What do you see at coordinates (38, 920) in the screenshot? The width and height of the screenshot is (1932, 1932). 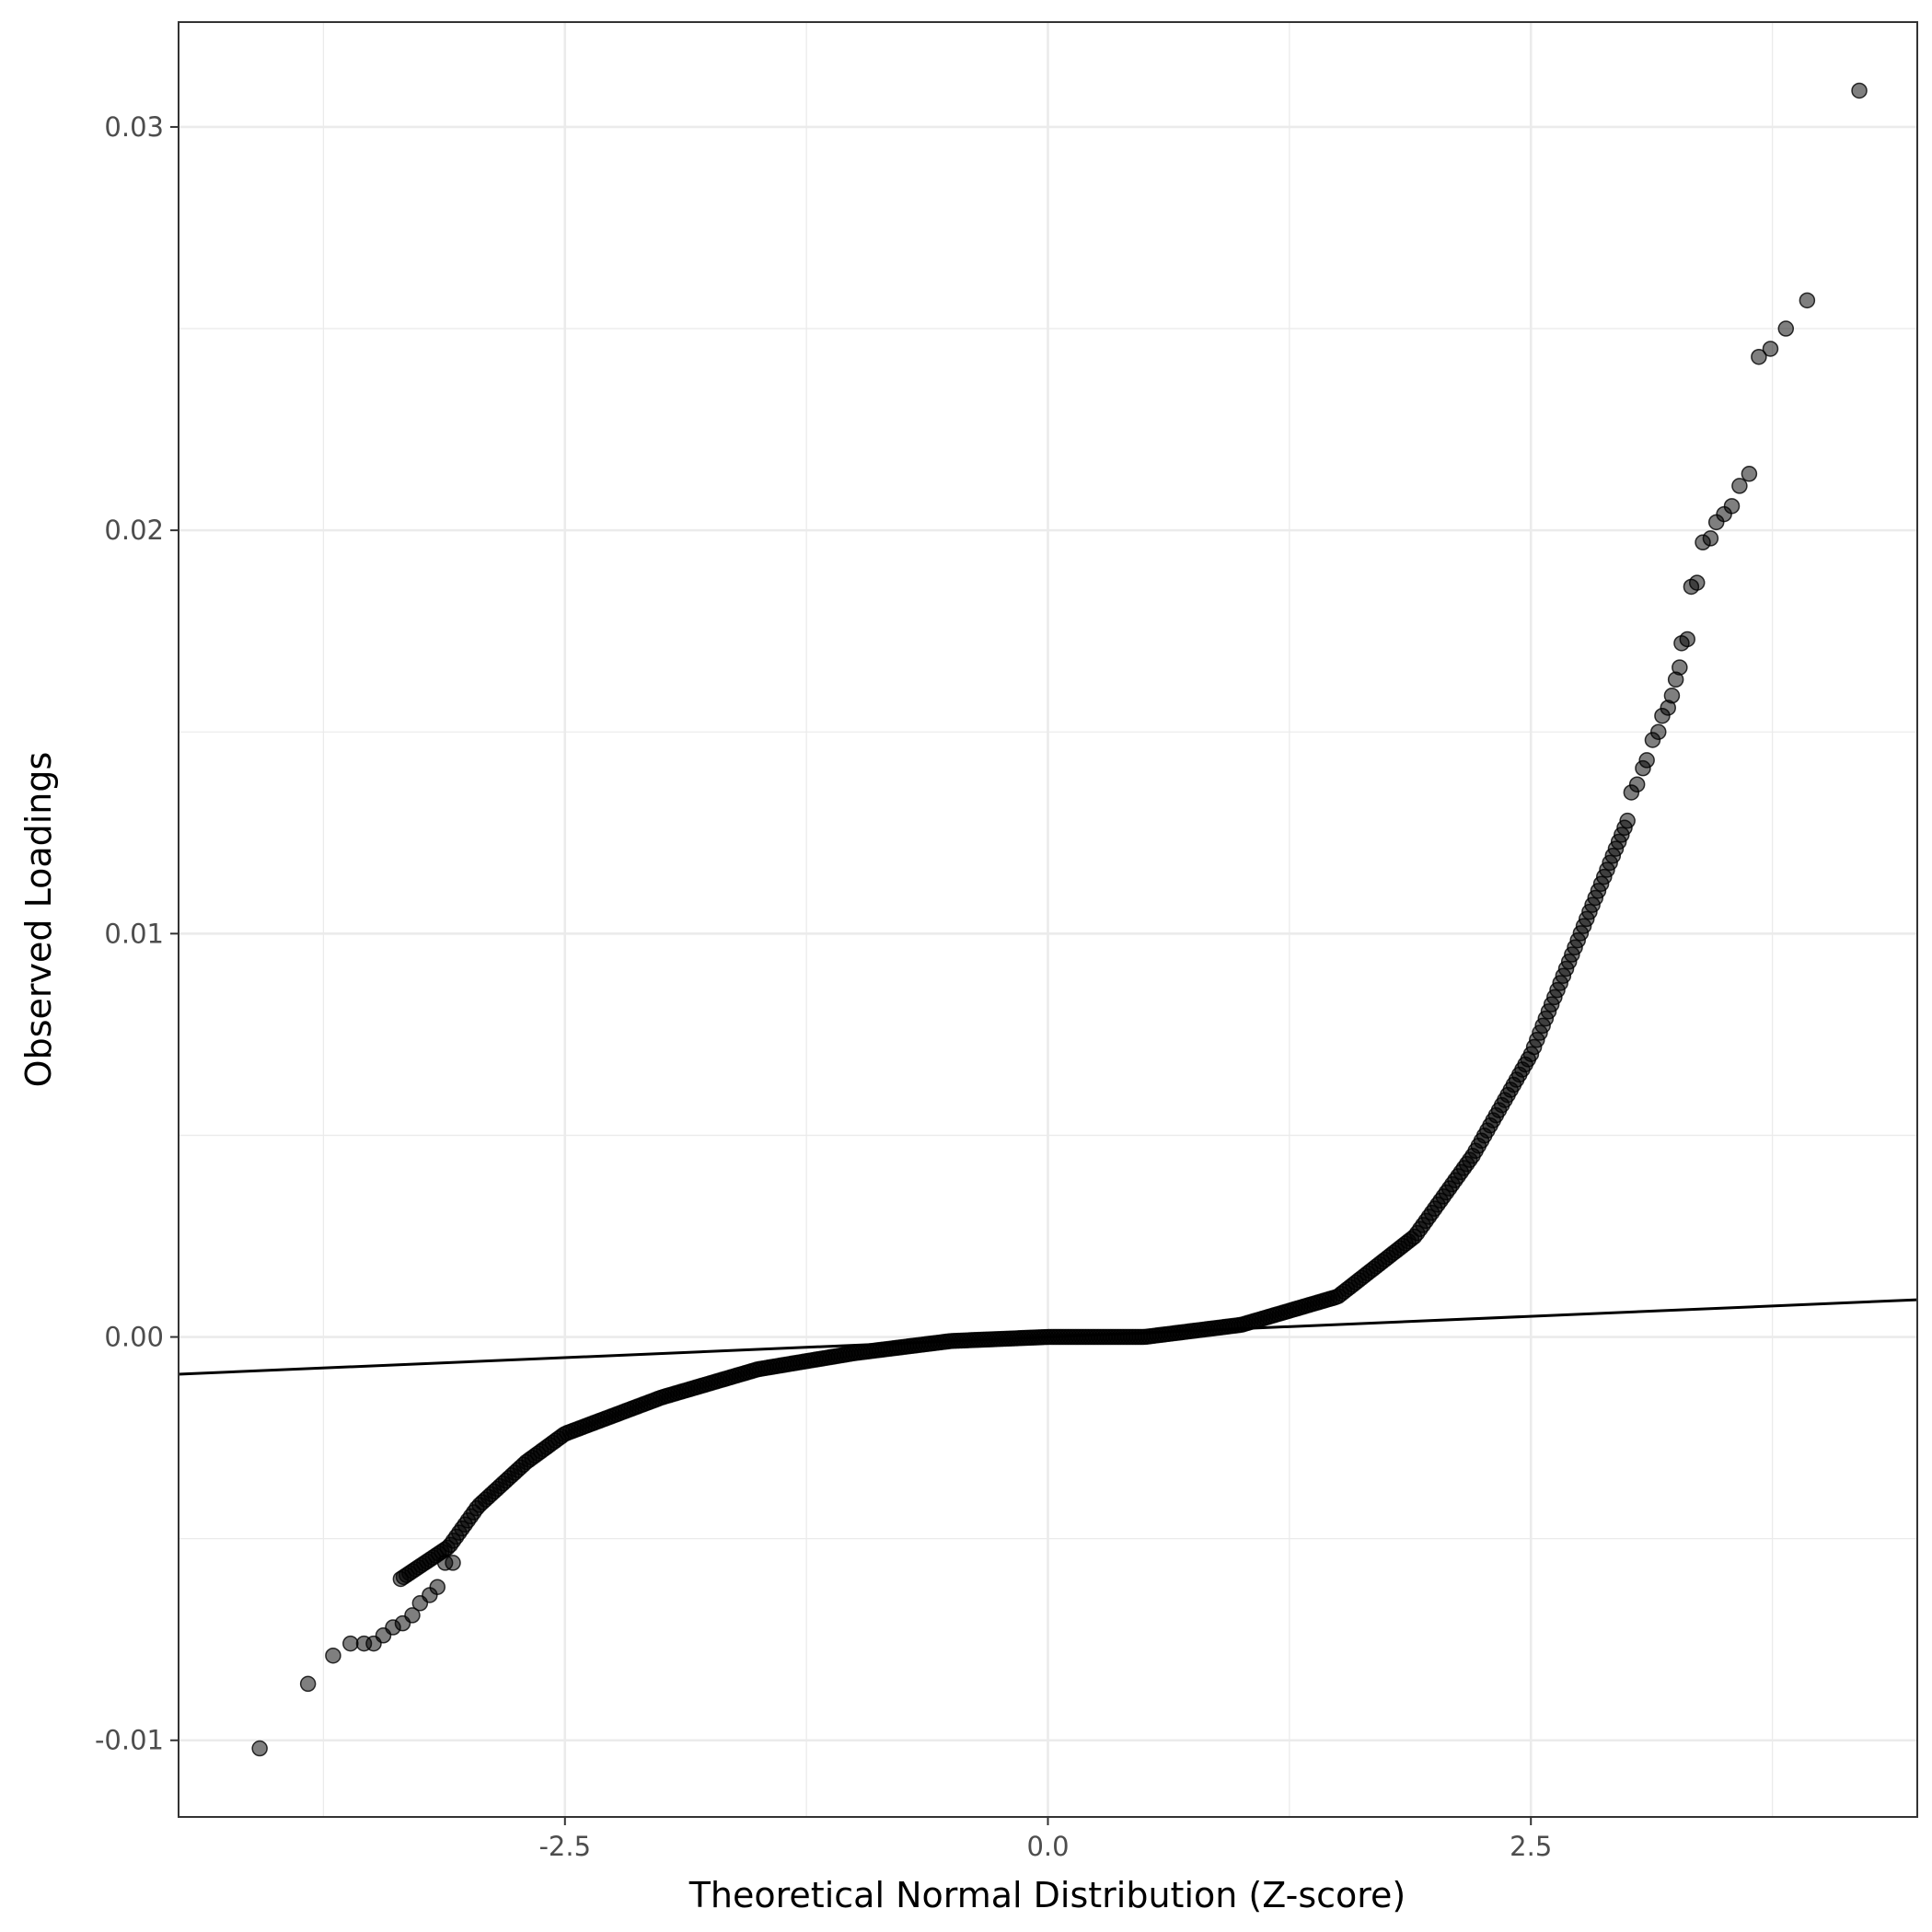 I see `y-axis-title: Observed Loadings` at bounding box center [38, 920].